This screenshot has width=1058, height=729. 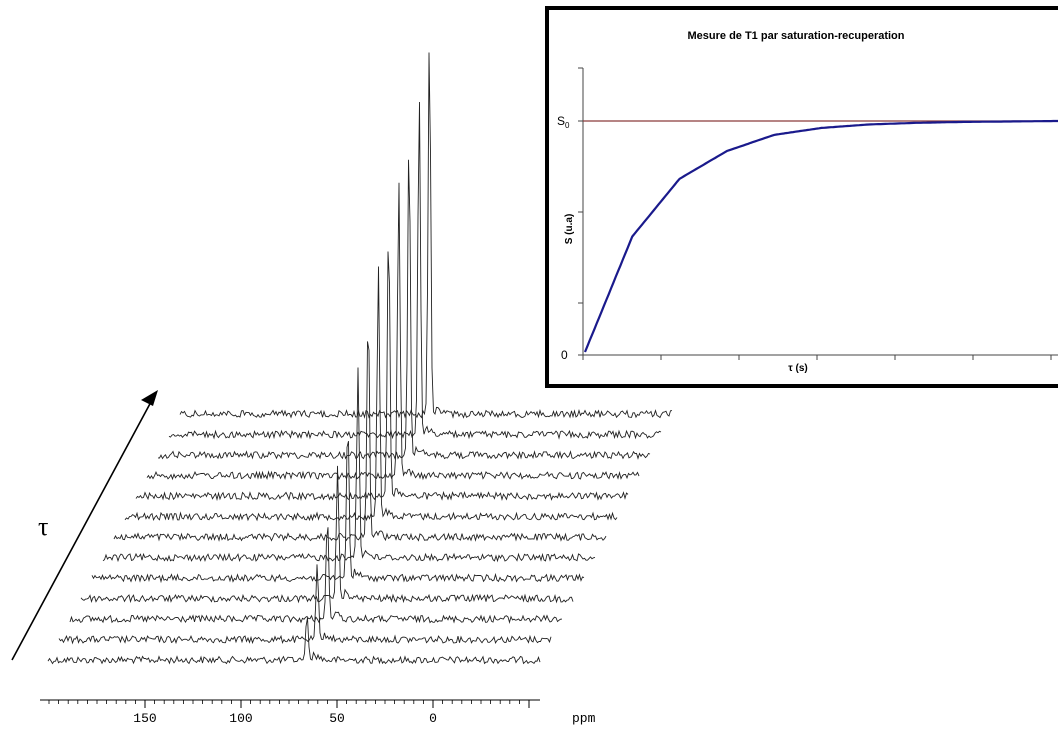 What do you see at coordinates (796, 36) in the screenshot?
I see `inset-title: Mesure de T1 par saturation-recuperation` at bounding box center [796, 36].